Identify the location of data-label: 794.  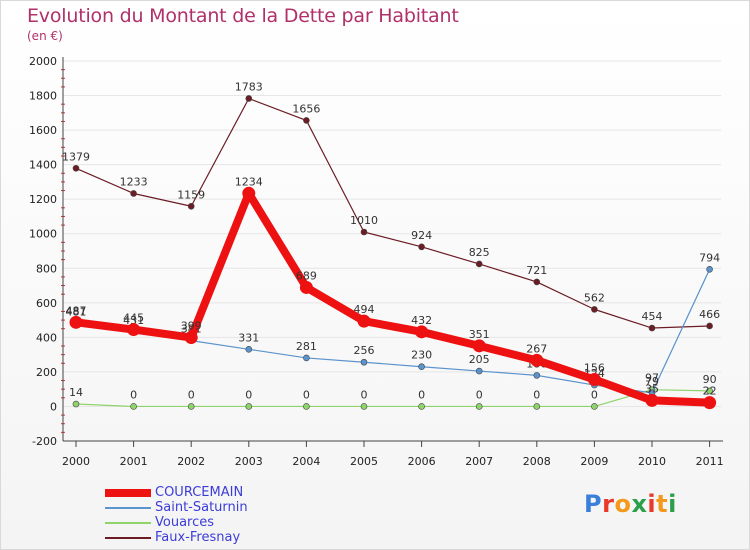
(709, 257).